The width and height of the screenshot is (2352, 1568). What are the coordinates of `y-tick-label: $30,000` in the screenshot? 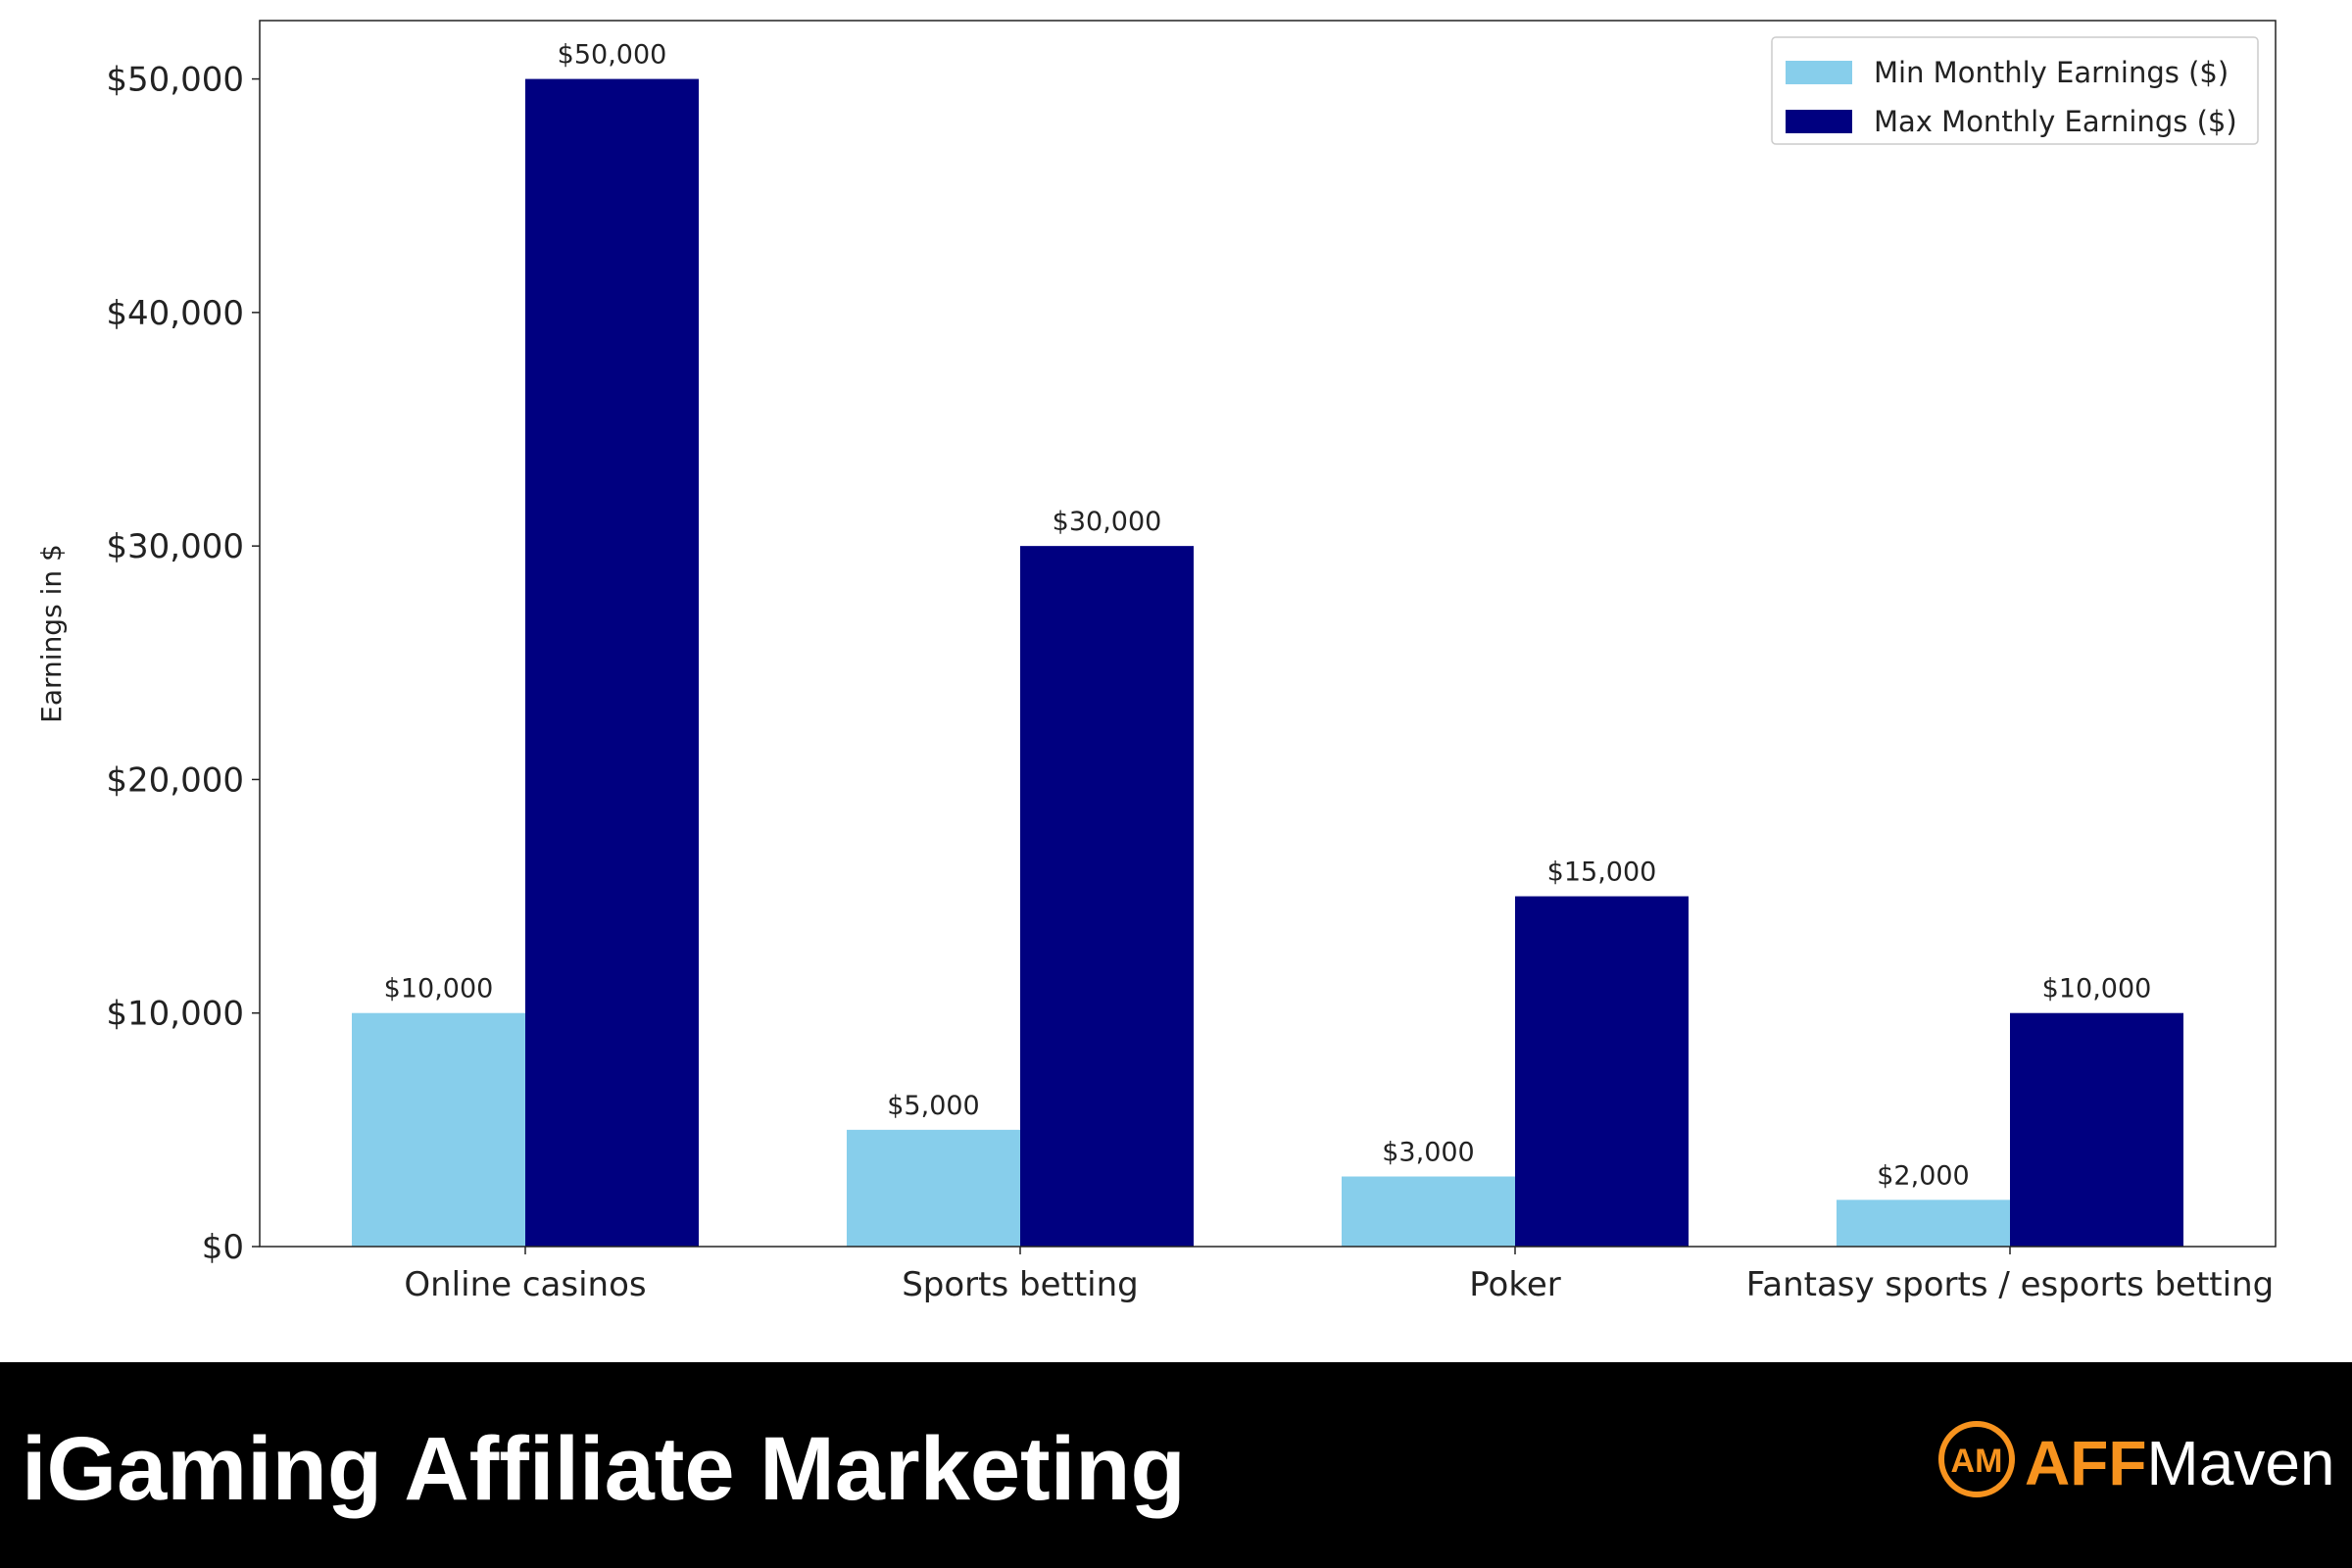 It's located at (175, 546).